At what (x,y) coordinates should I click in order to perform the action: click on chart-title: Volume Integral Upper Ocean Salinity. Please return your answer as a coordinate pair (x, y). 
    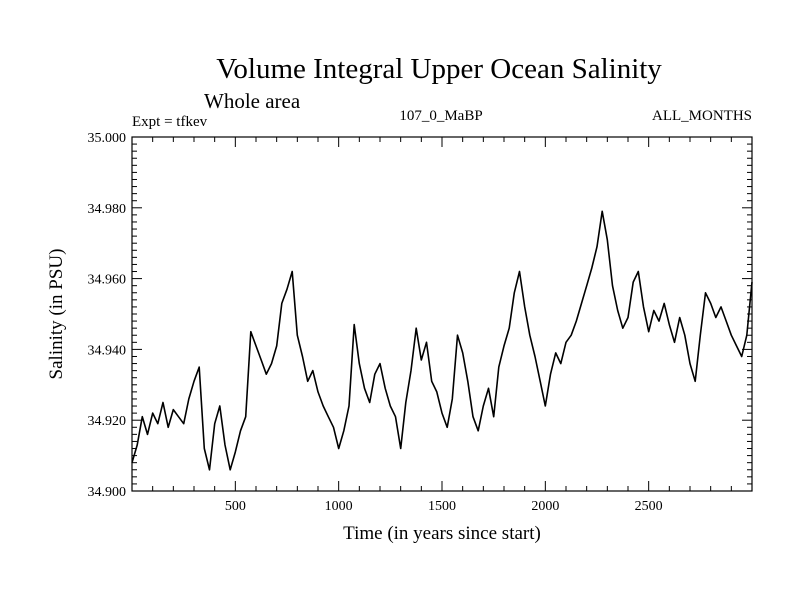
    Looking at the image, I should click on (439, 69).